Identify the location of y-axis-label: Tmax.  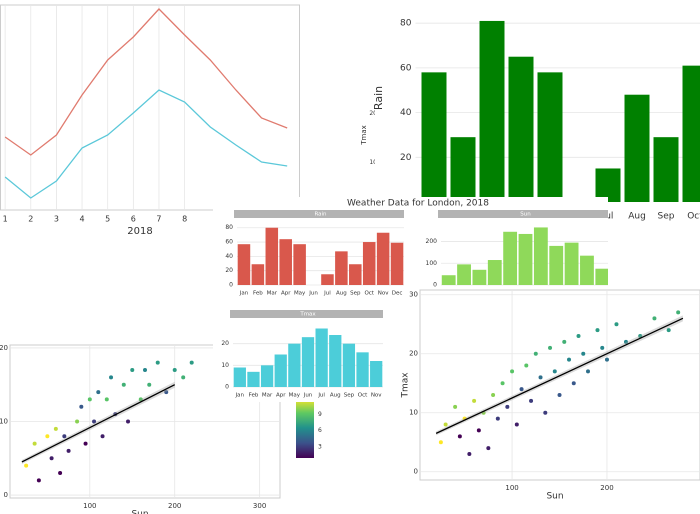
(364, 135).